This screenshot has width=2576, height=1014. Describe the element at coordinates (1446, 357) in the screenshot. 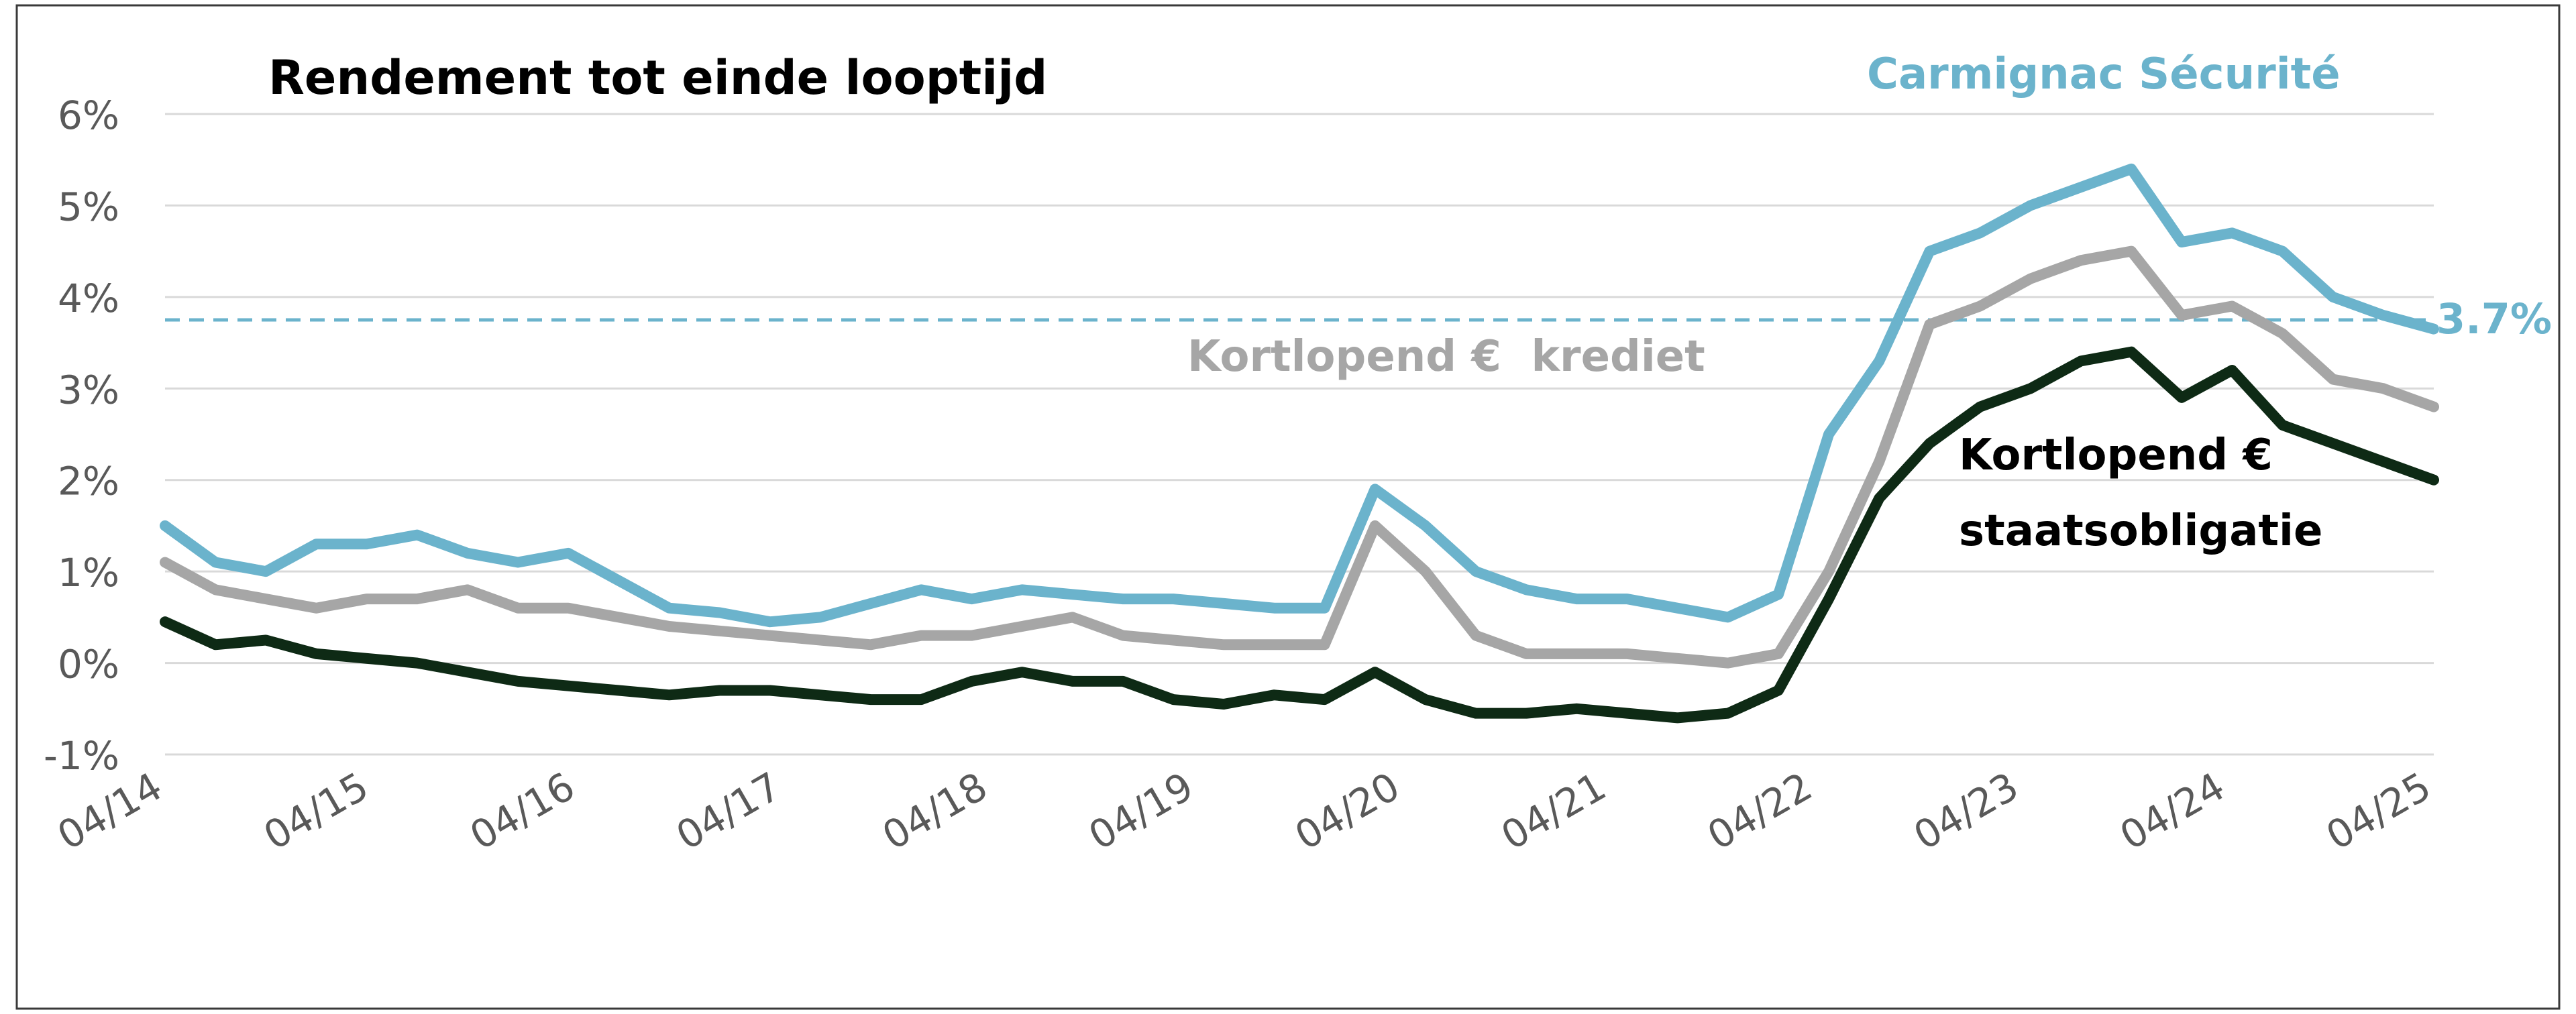

I see `series-label-krediet: Kortlopend € krediet` at that location.